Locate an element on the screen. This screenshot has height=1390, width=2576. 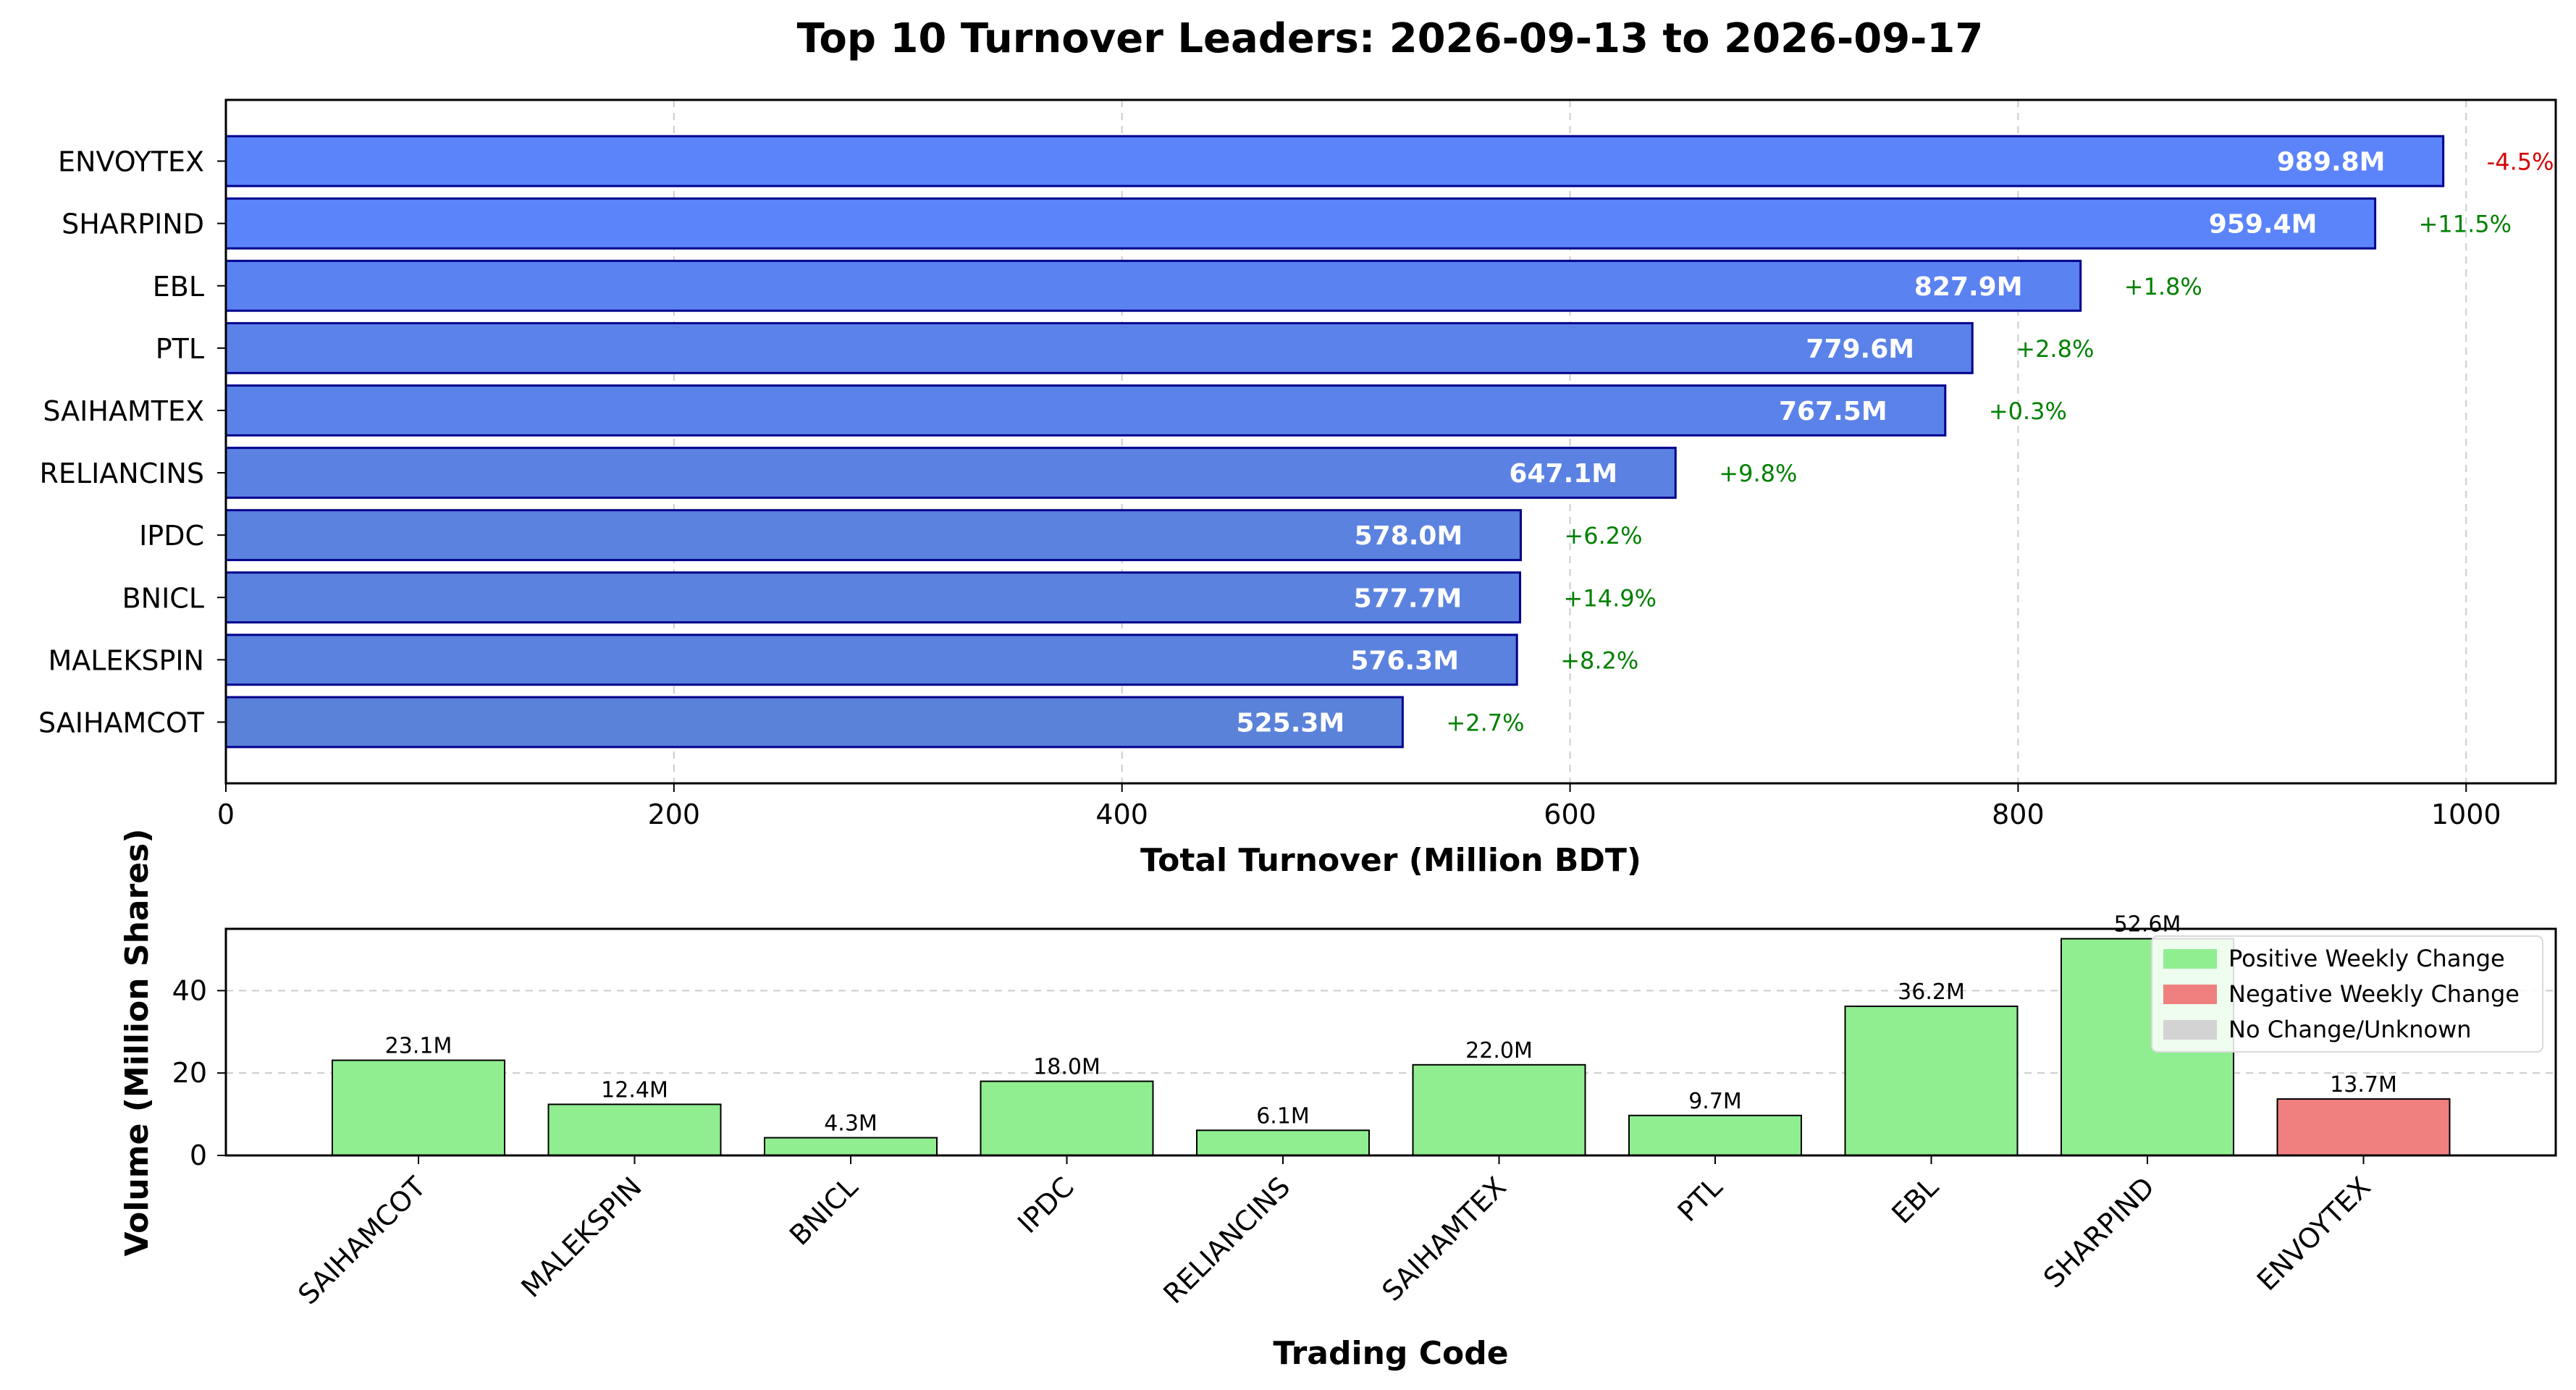
turnover-x-tick-label: 1000 is located at coordinates (2466, 815).